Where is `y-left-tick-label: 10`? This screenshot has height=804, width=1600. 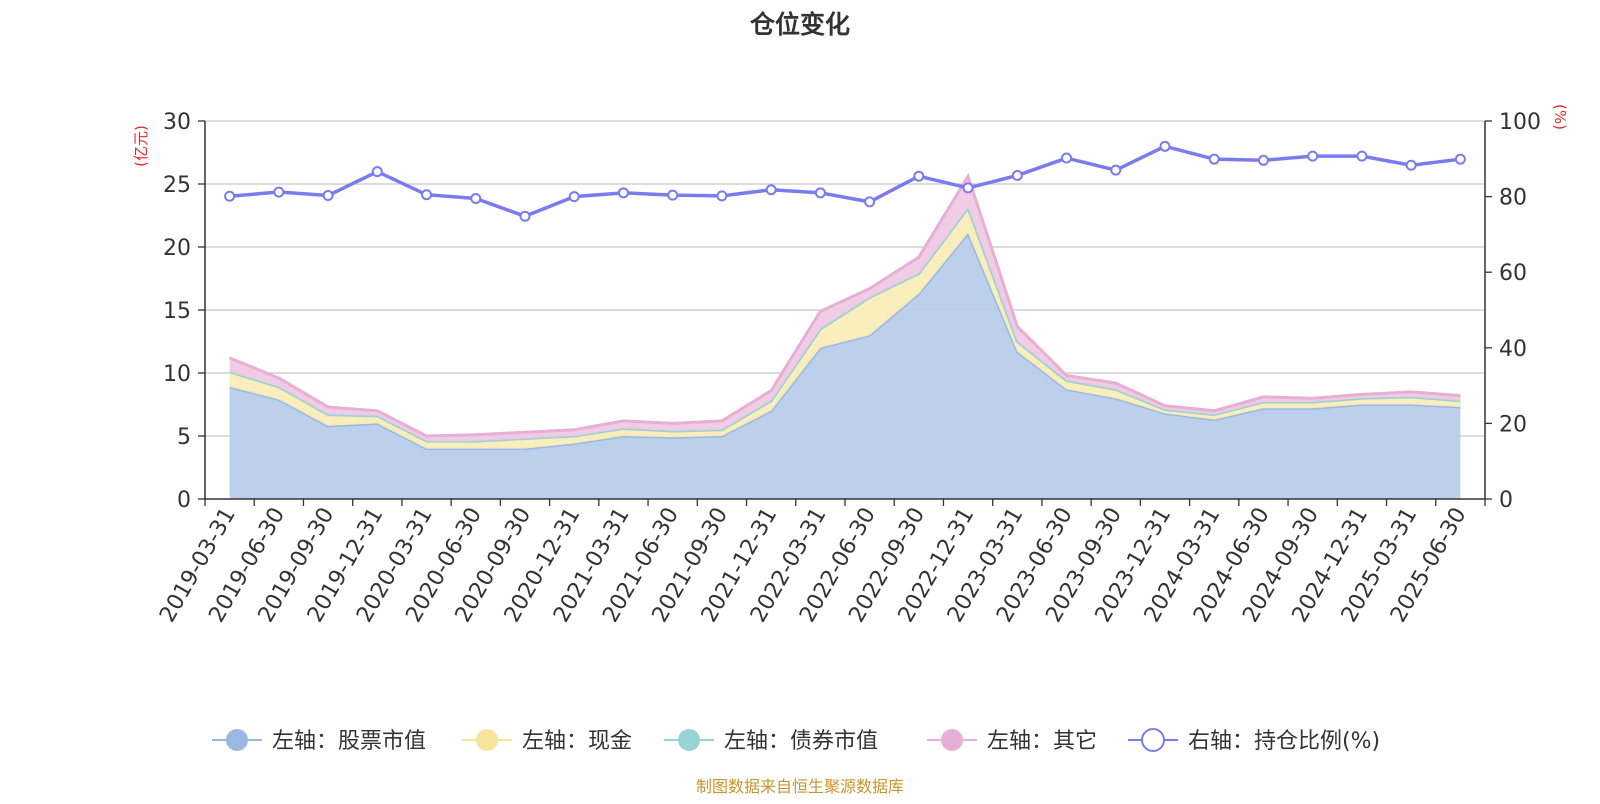 y-left-tick-label: 10 is located at coordinates (177, 374).